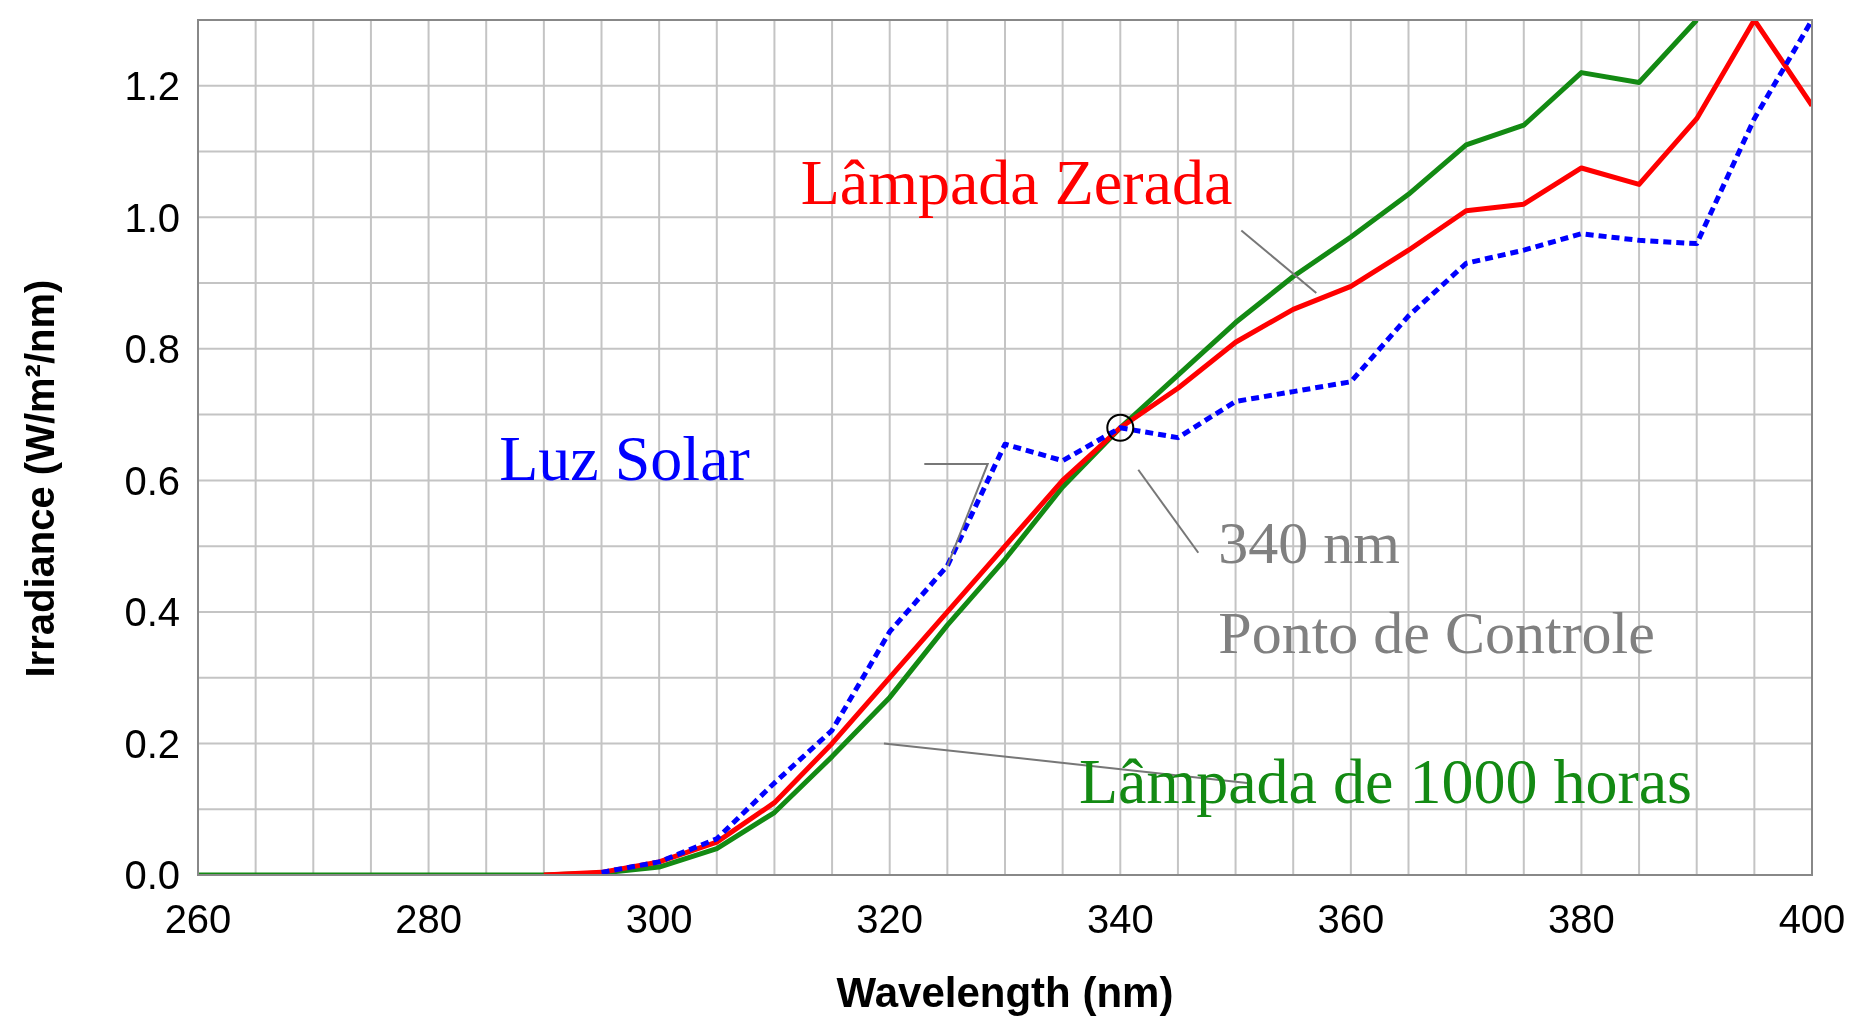 The image size is (1860, 1033). What do you see at coordinates (1016, 183) in the screenshot?
I see `series-label: Lâmpada Zerada` at bounding box center [1016, 183].